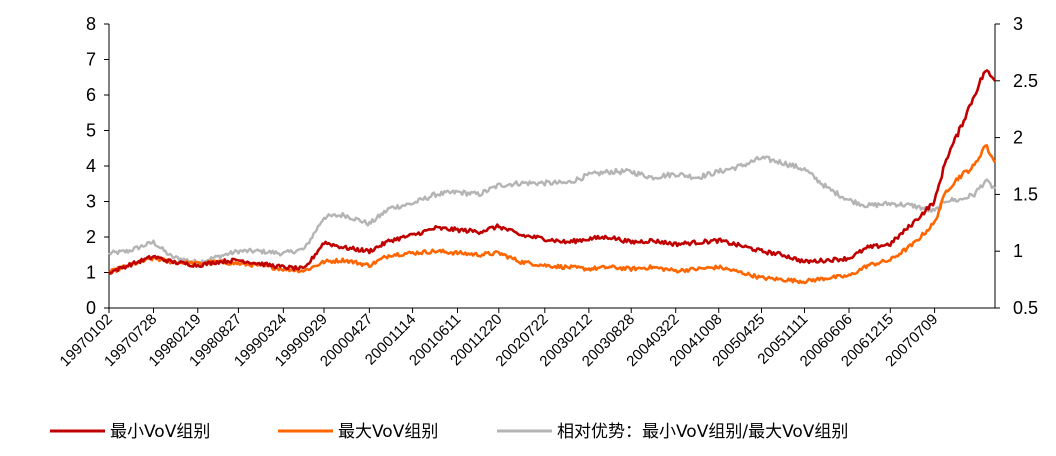  What do you see at coordinates (91, 131) in the screenshot?
I see `left-tick-label: 5` at bounding box center [91, 131].